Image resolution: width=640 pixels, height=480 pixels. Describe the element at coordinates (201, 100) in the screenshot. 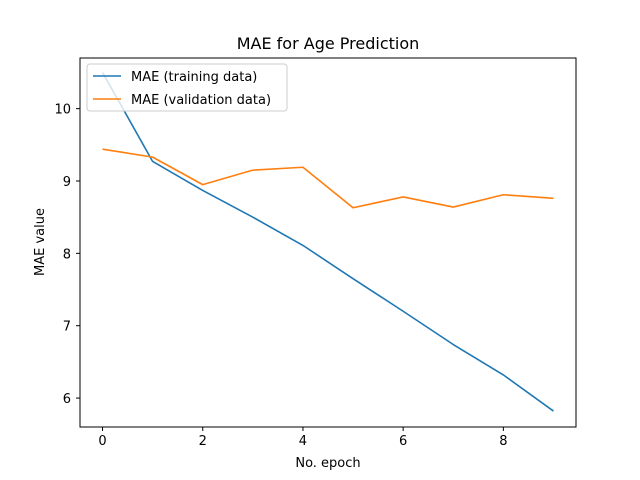

I see `legend-label: MAE (validation data)` at that location.